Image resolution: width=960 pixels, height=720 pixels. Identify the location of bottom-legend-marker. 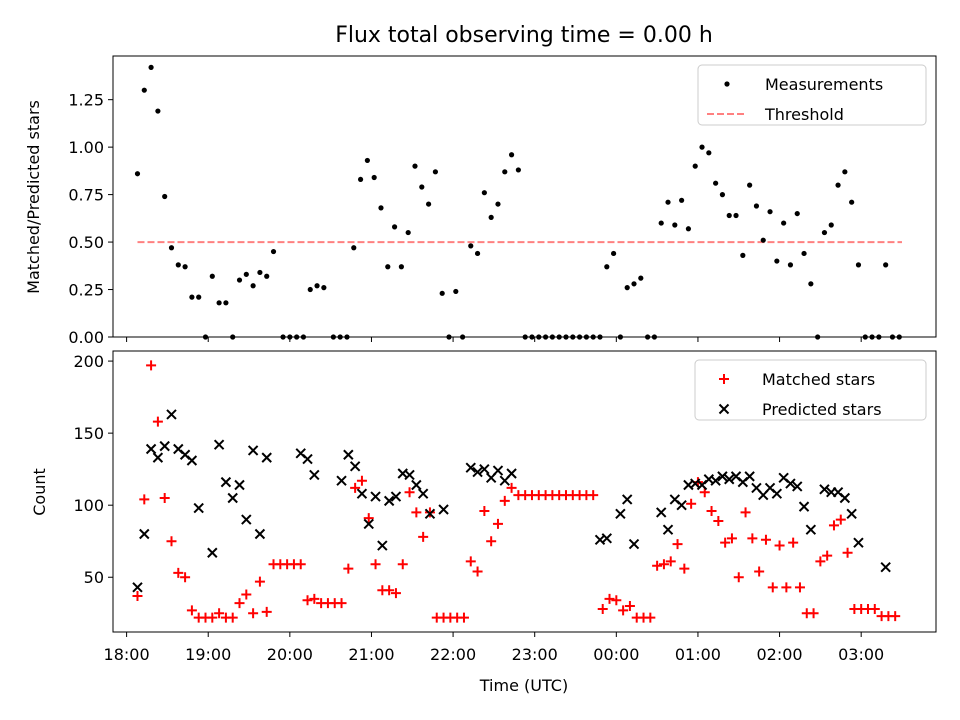
(724, 409).